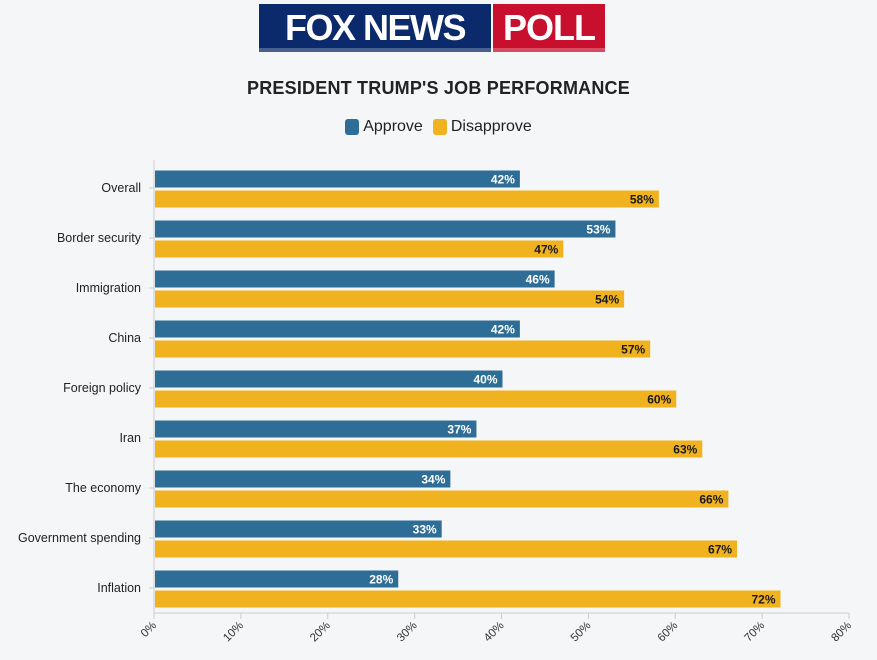 Image resolution: width=877 pixels, height=660 pixels. I want to click on data-label: 54%, so click(607, 300).